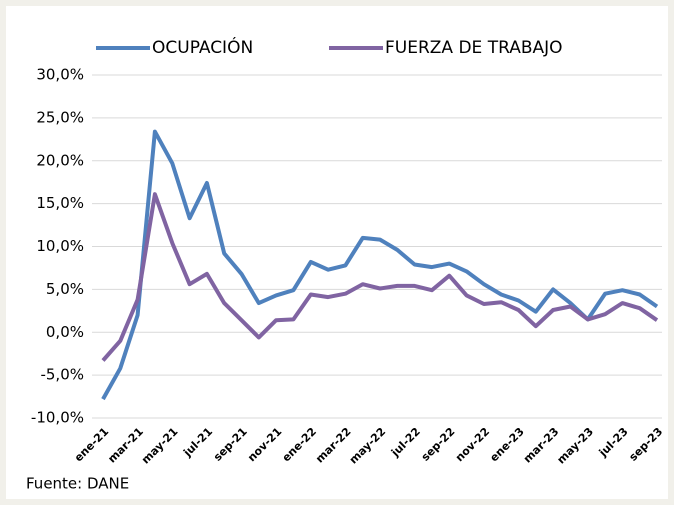 Image resolution: width=674 pixels, height=505 pixels. Describe the element at coordinates (299, 444) in the screenshot. I see `x-tick-label: ene-22` at that location.